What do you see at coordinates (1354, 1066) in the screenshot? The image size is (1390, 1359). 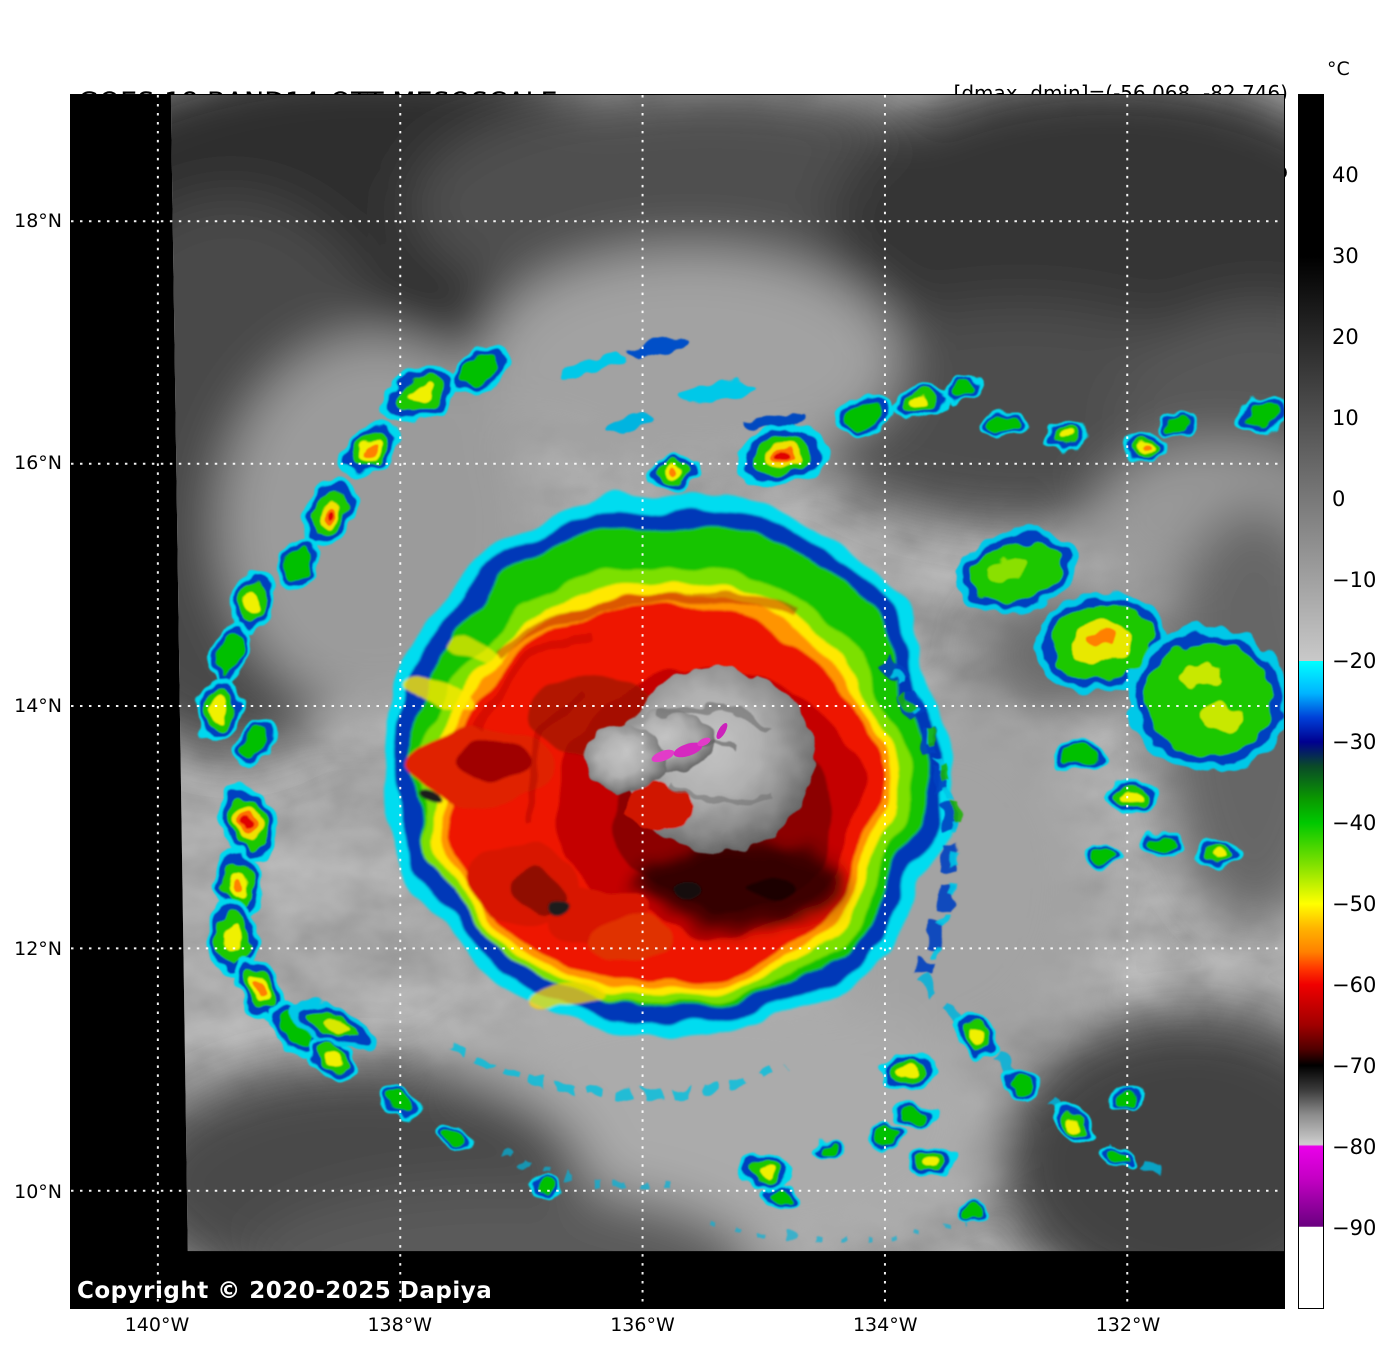 I see `colorbar-tick-label: −70` at bounding box center [1354, 1066].